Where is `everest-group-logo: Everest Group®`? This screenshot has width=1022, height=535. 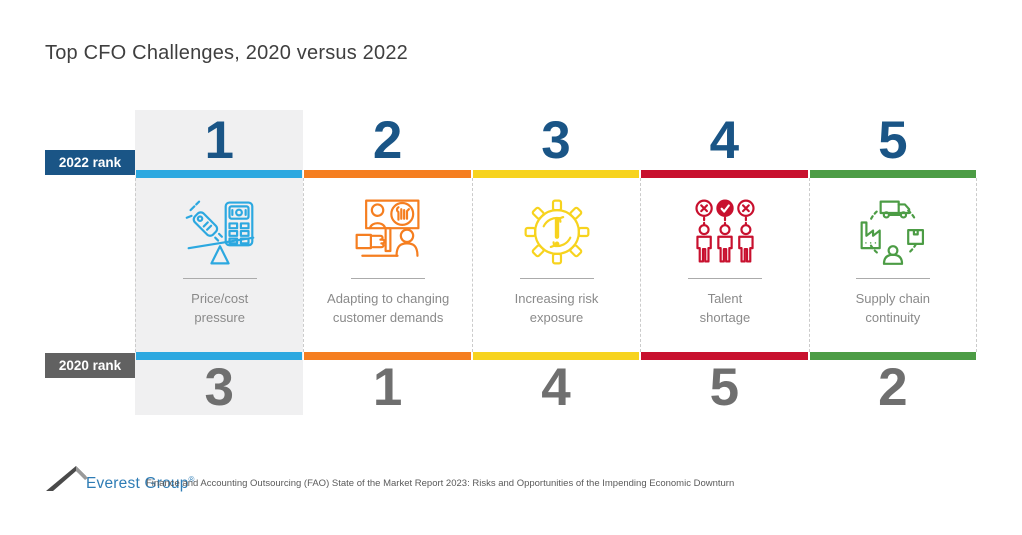 everest-group-logo: Everest Group® is located at coordinates (120, 477).